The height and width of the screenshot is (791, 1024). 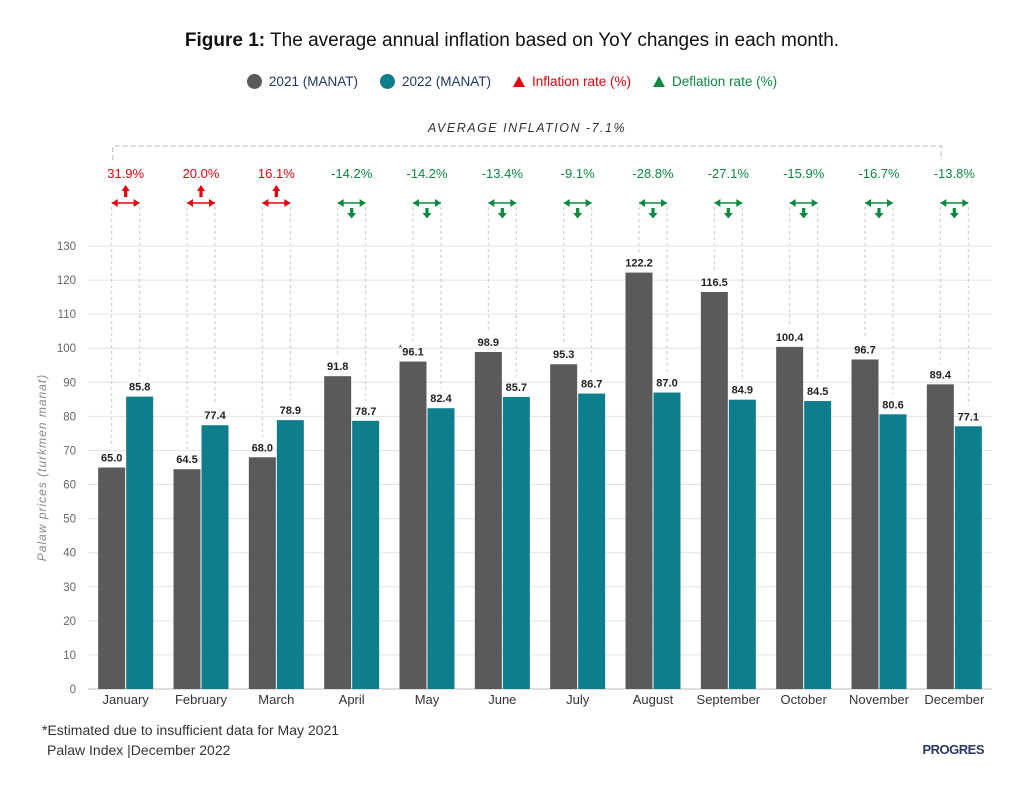 What do you see at coordinates (488, 343) in the screenshot?
I see `data-label-2021: 98.9` at bounding box center [488, 343].